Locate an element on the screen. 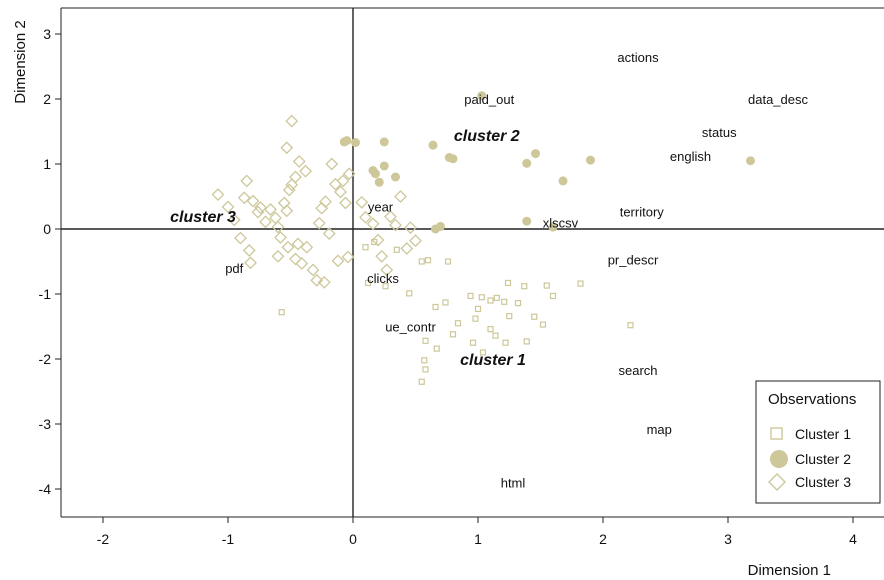 This screenshot has height=580, width=884. legend-label-cluster-2: Cluster 2 is located at coordinates (823, 459).